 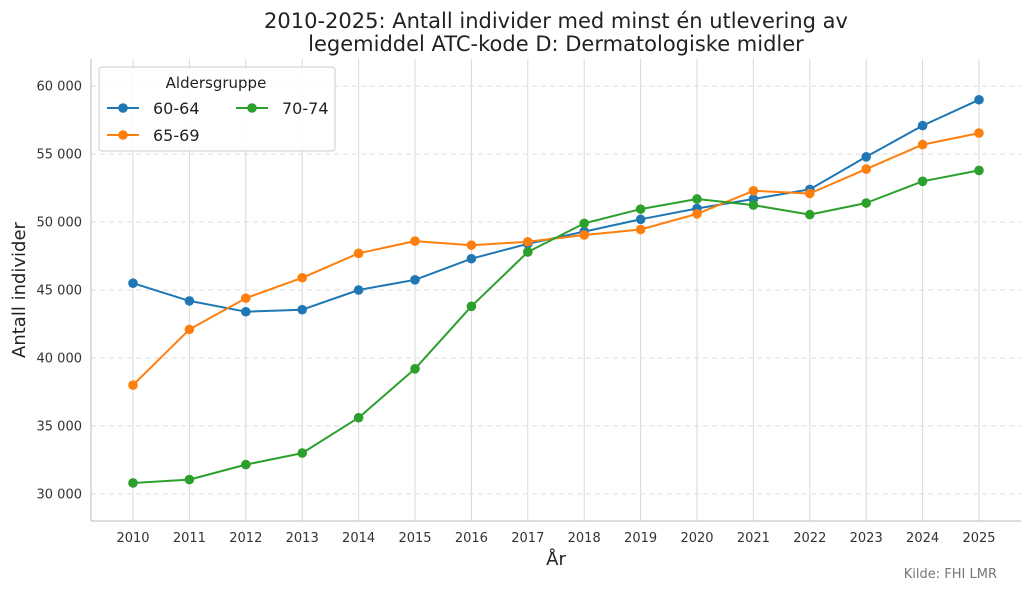 I want to click on legend-item-65-69: 65-69, so click(x=153, y=135).